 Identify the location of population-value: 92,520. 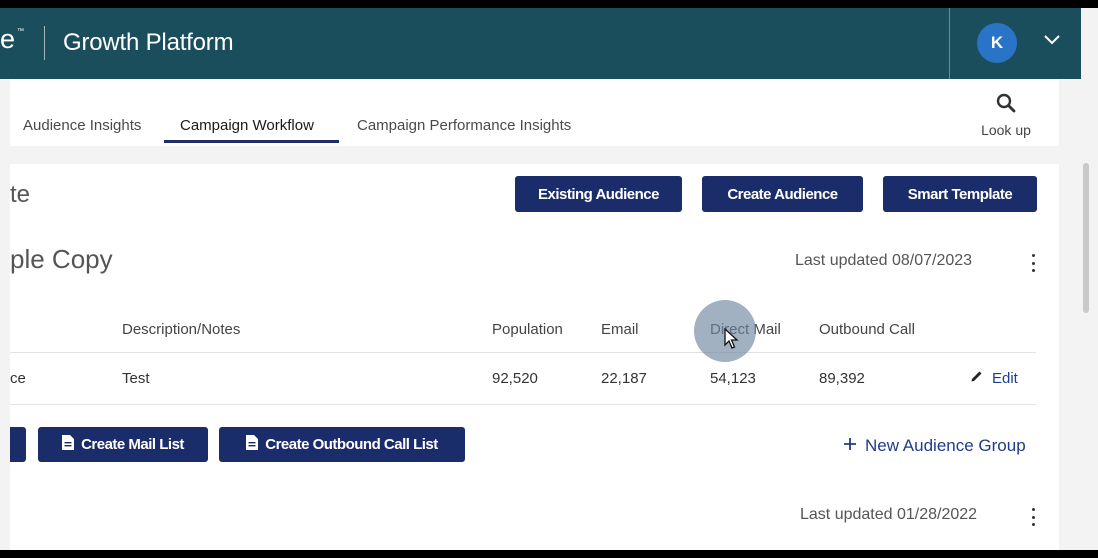
(515, 378).